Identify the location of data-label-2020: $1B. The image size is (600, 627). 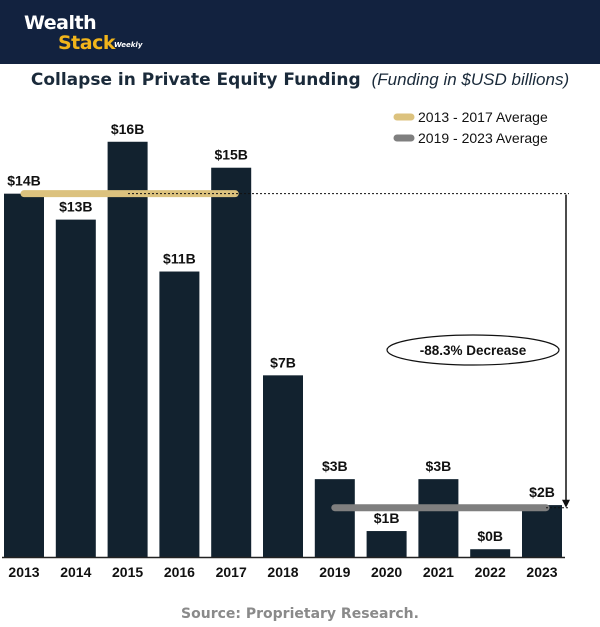
(387, 518).